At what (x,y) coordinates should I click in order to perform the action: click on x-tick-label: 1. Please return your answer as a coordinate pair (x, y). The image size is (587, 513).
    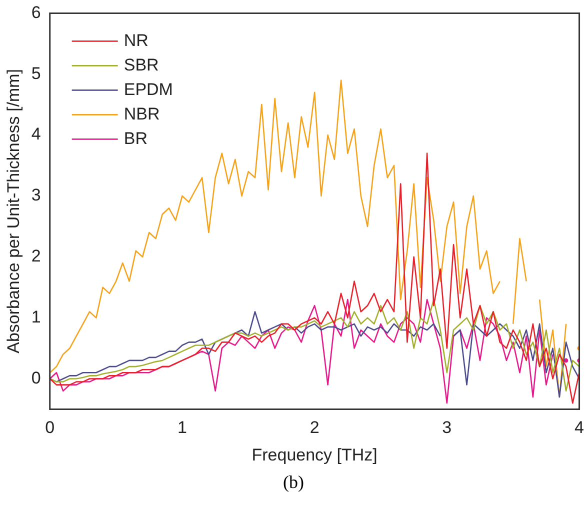
    Looking at the image, I should click on (182, 428).